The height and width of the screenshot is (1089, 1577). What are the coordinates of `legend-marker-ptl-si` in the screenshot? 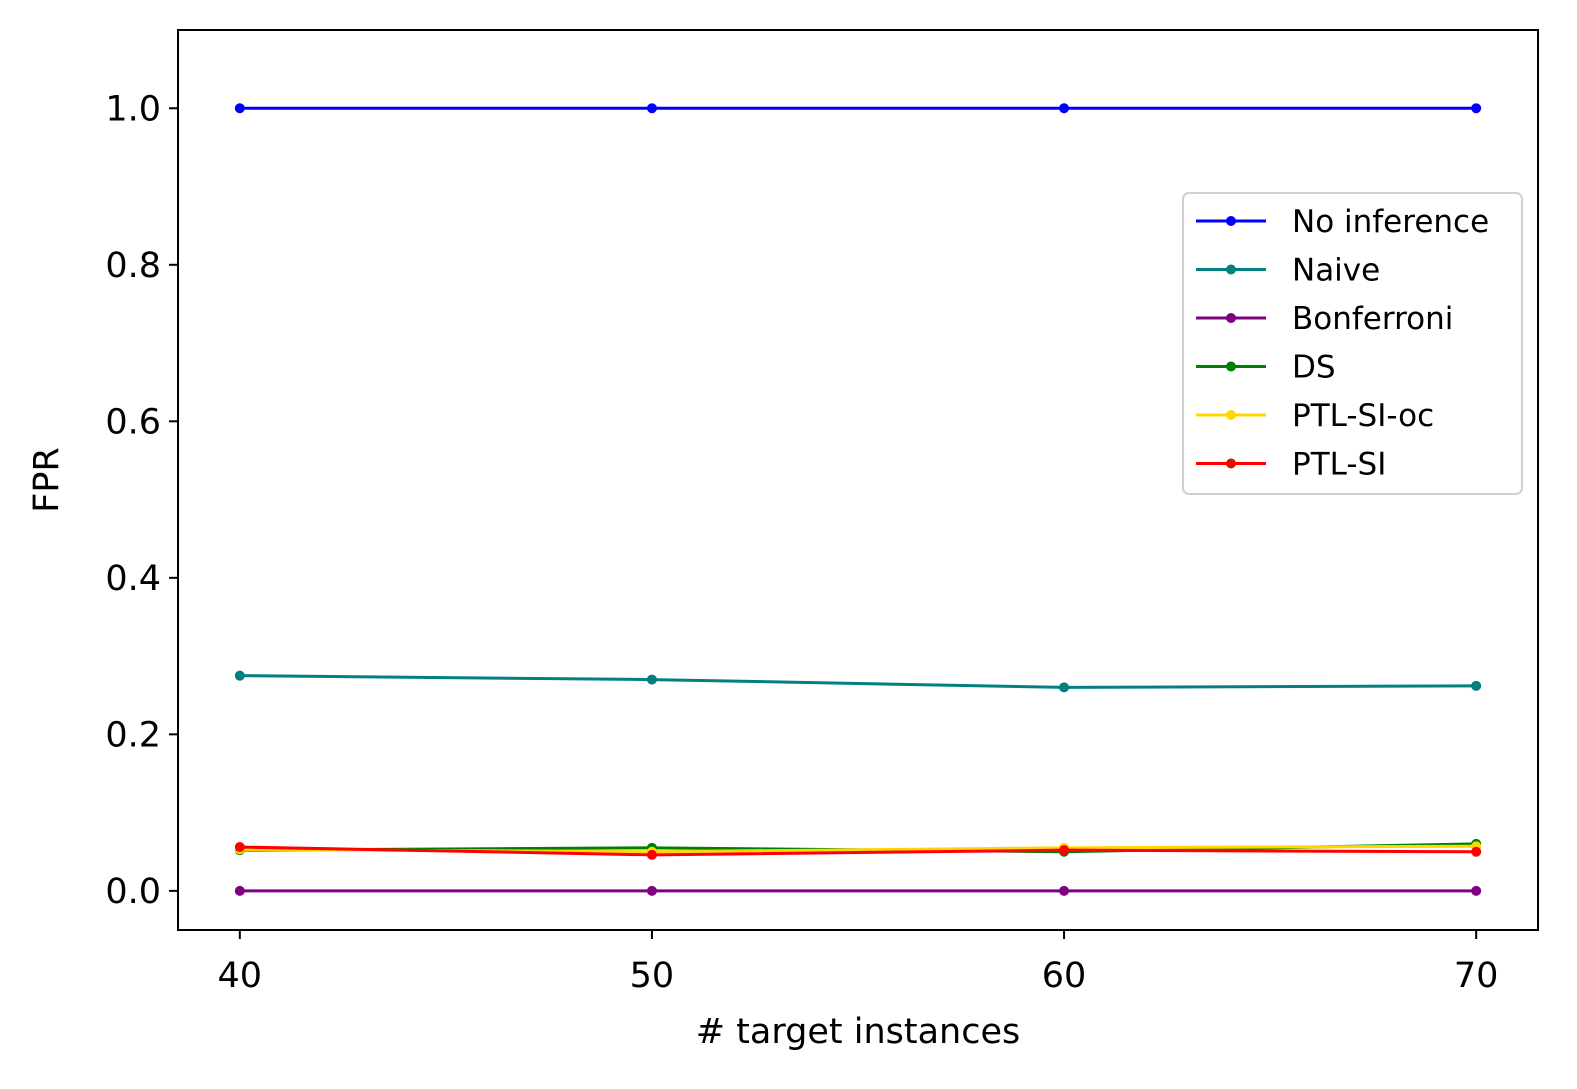 It's located at (1231, 463).